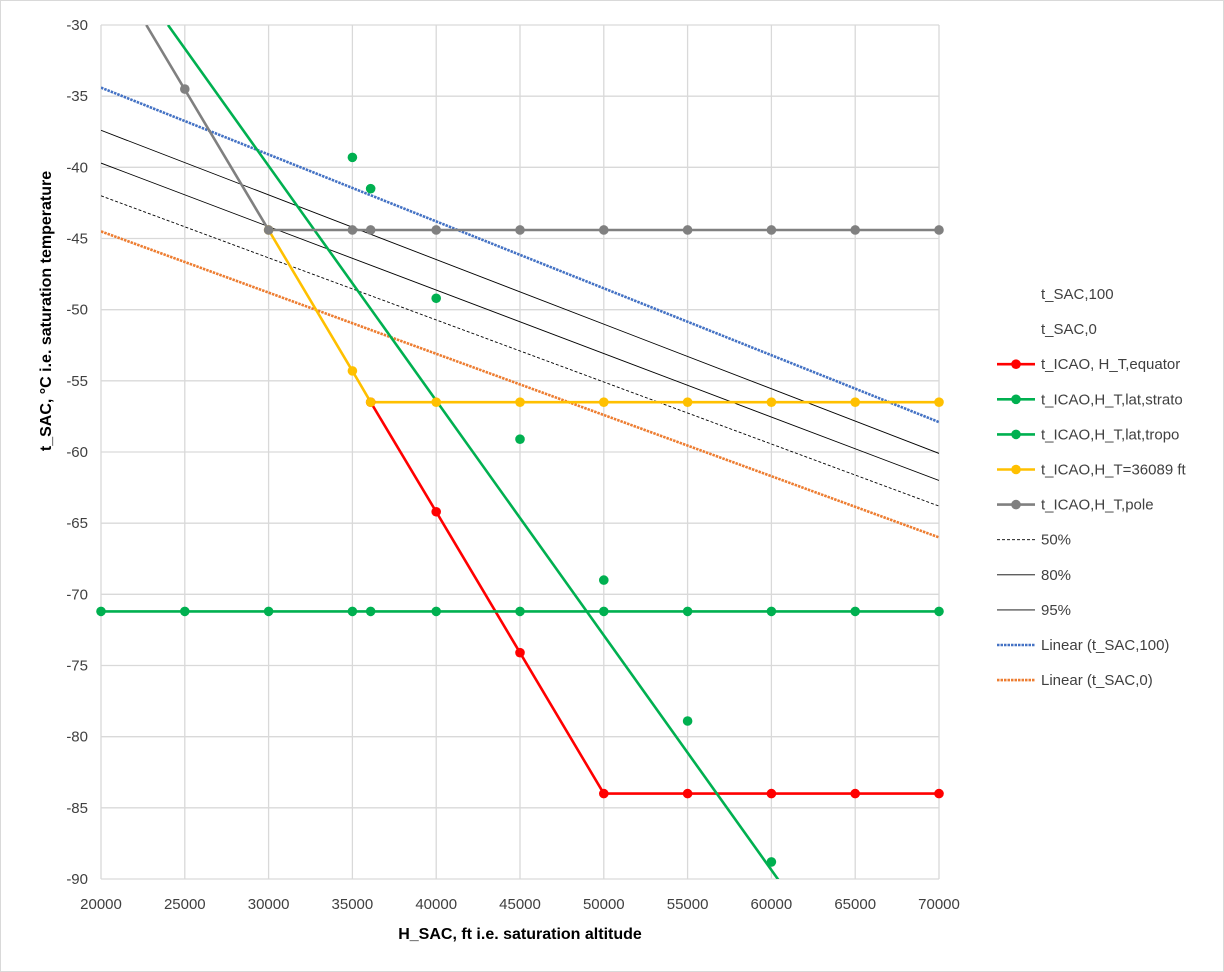 This screenshot has width=1224, height=972. Describe the element at coordinates (1097, 505) in the screenshot. I see `legend-label: t_ICAO,H_T,pole` at that location.